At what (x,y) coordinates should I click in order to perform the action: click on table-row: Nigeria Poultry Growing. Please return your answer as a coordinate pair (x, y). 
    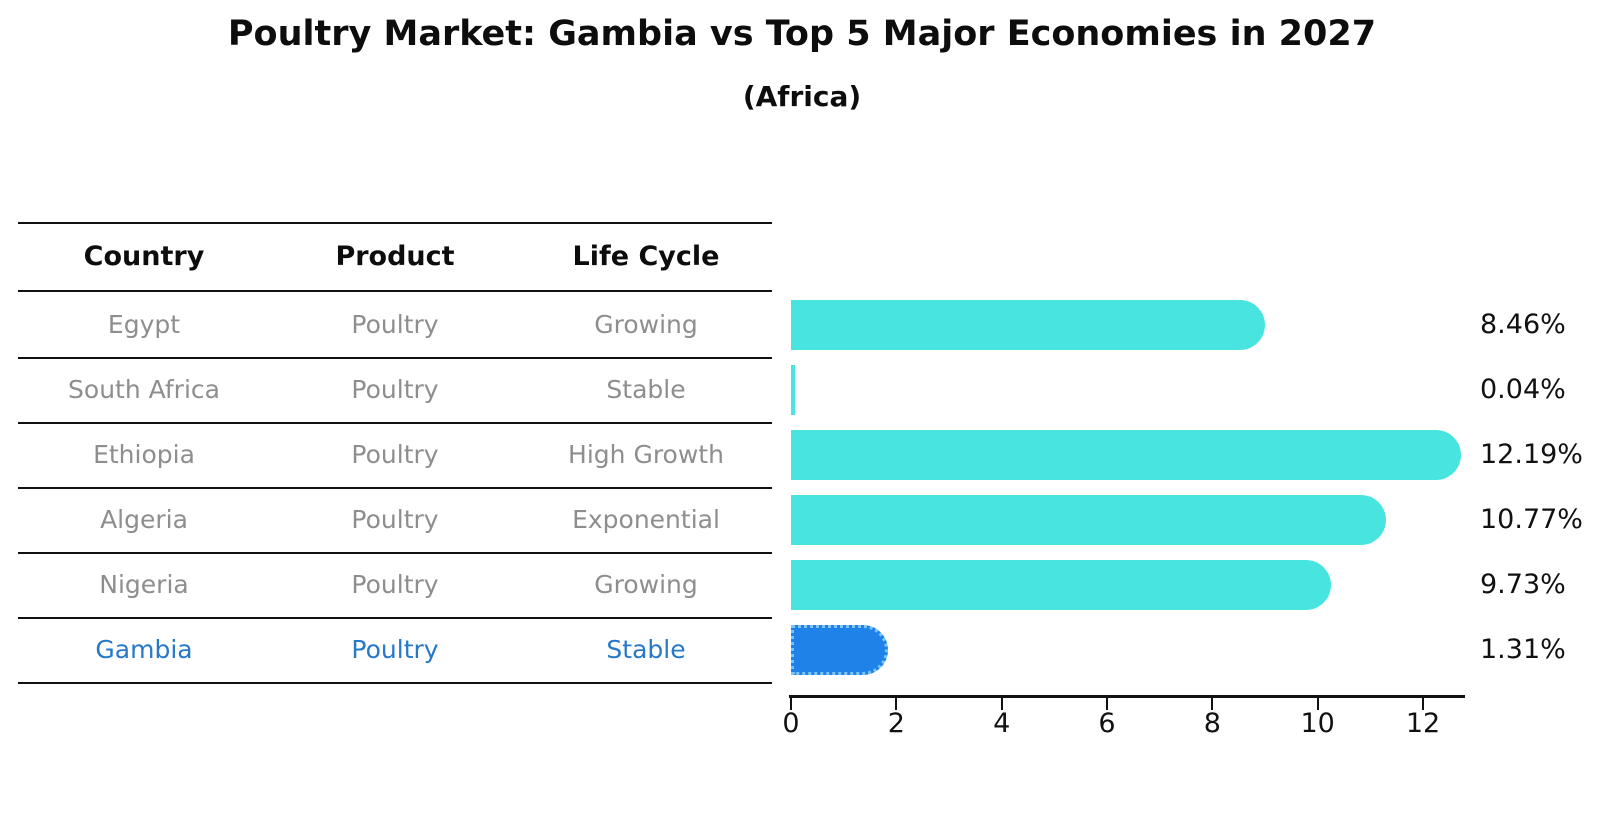
    Looking at the image, I should click on (802, 584).